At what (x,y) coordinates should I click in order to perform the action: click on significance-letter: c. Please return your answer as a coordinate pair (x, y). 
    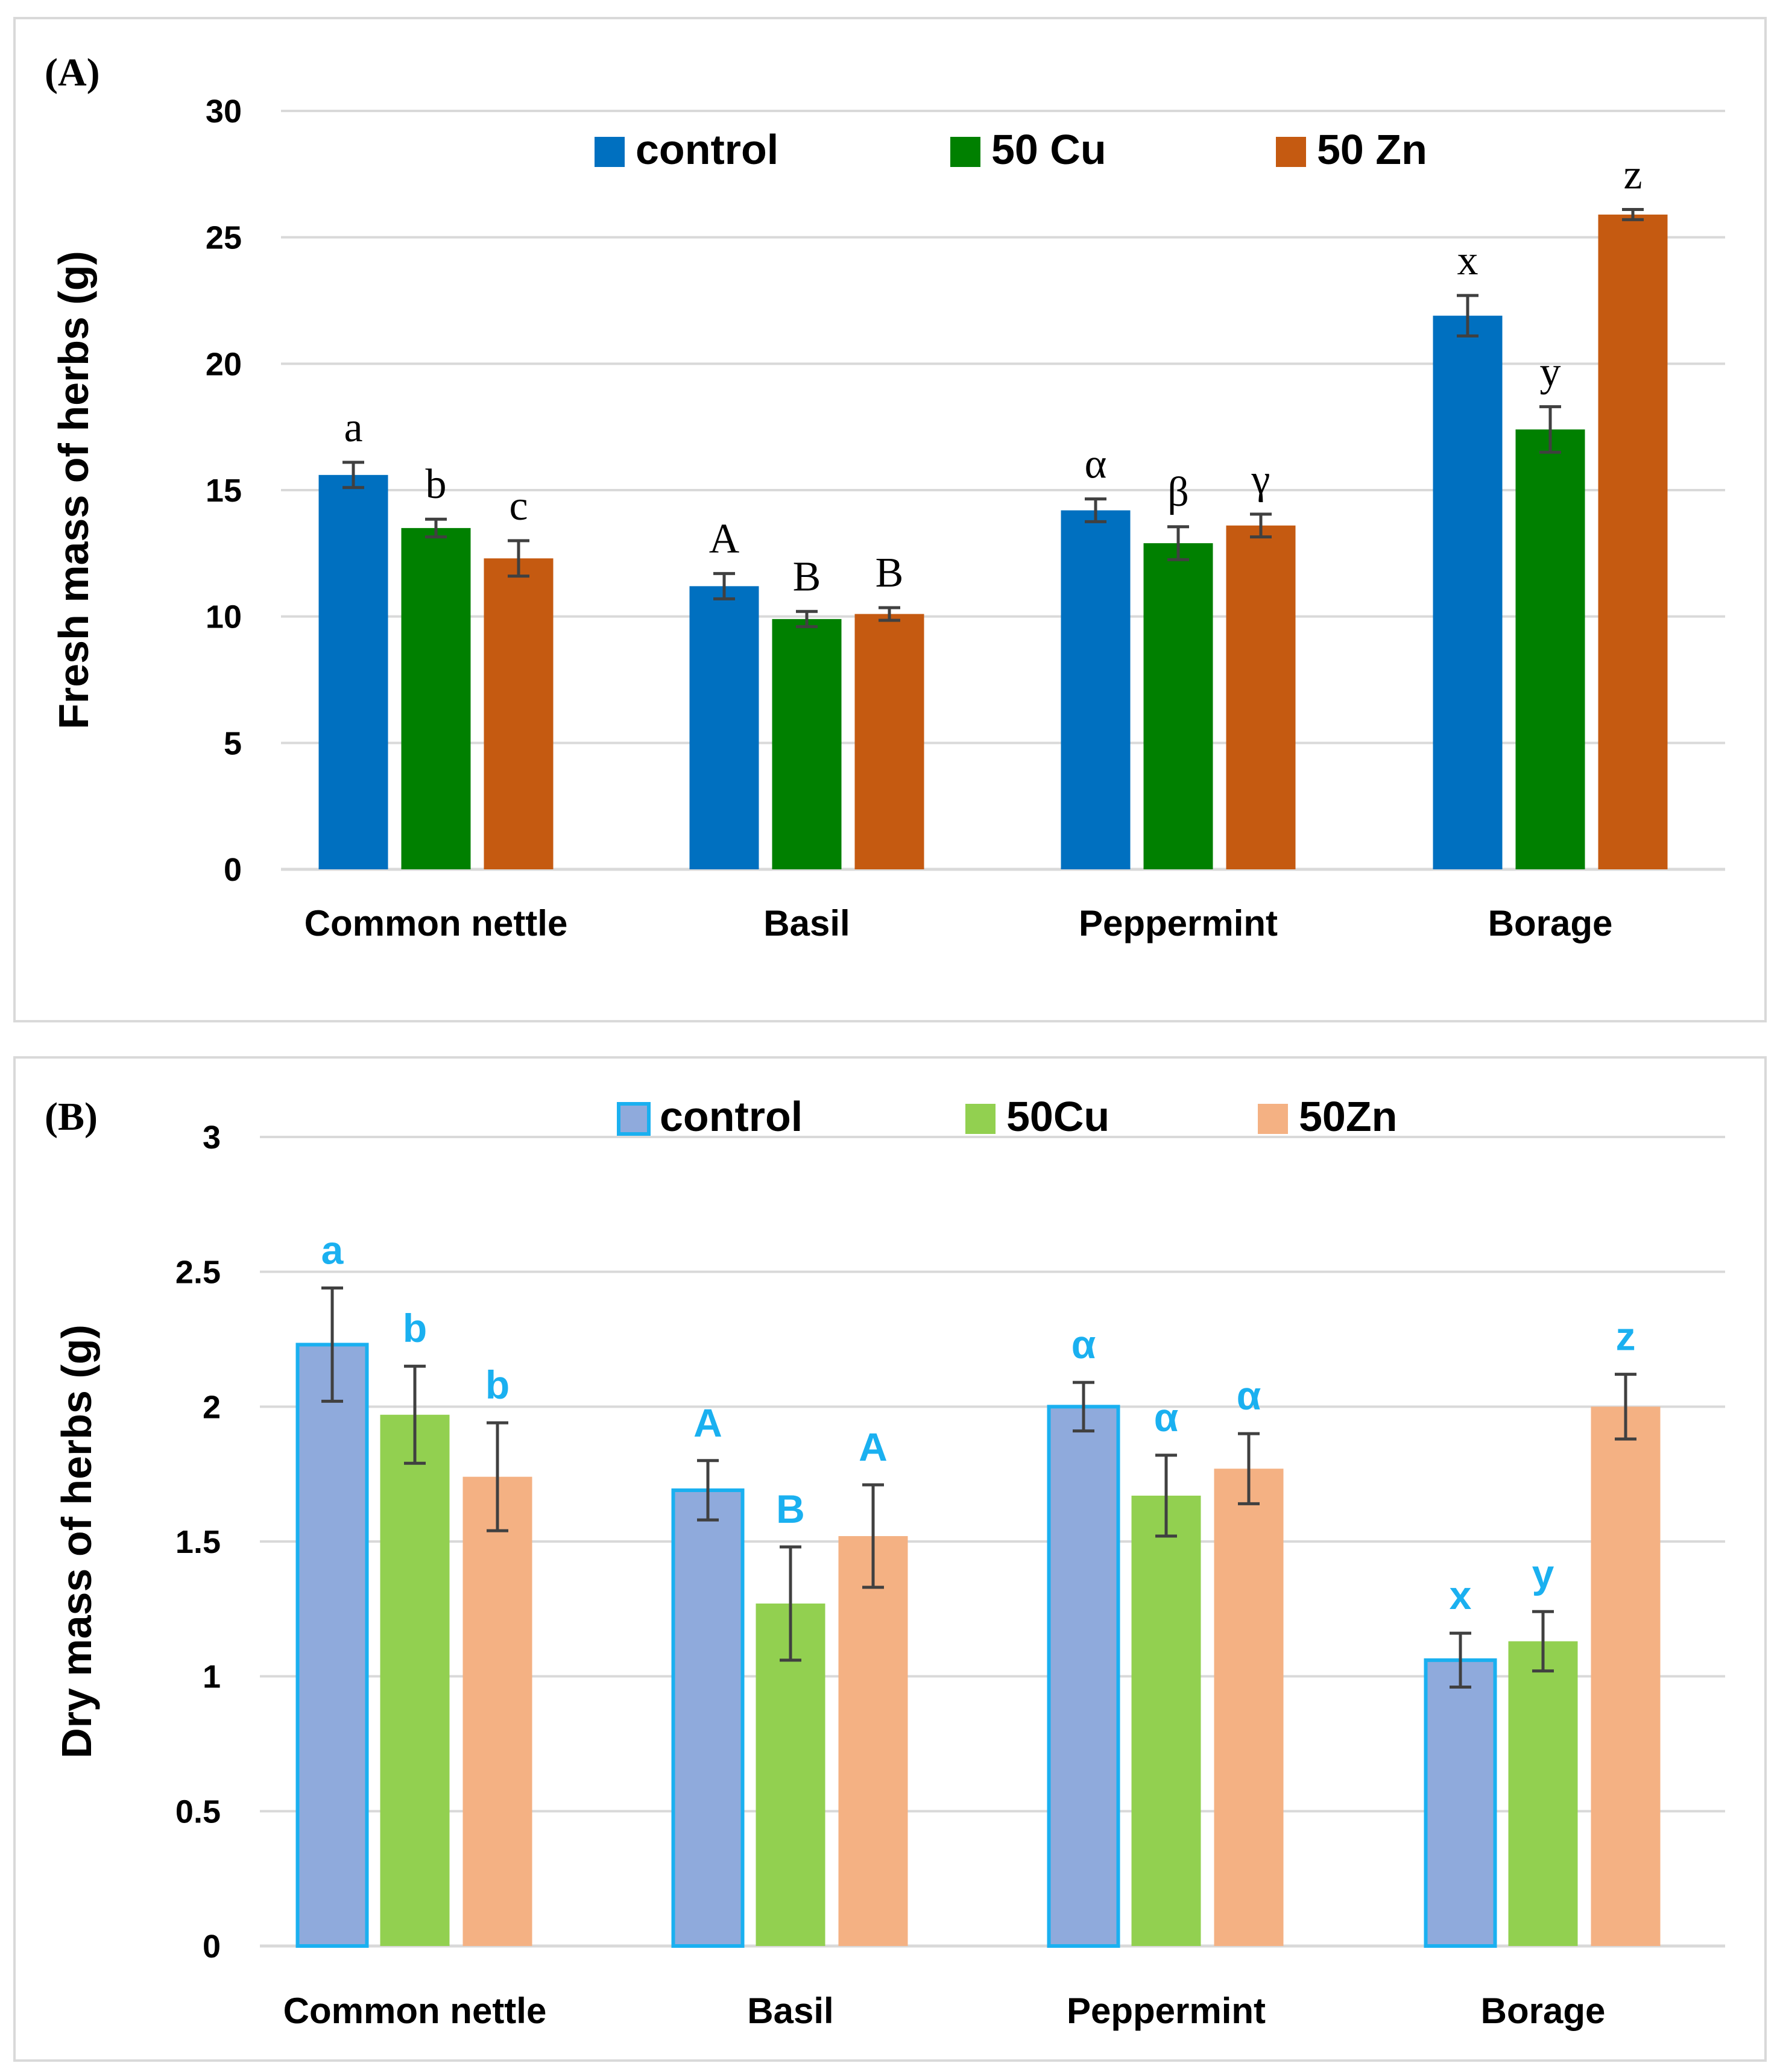
    Looking at the image, I should click on (518, 506).